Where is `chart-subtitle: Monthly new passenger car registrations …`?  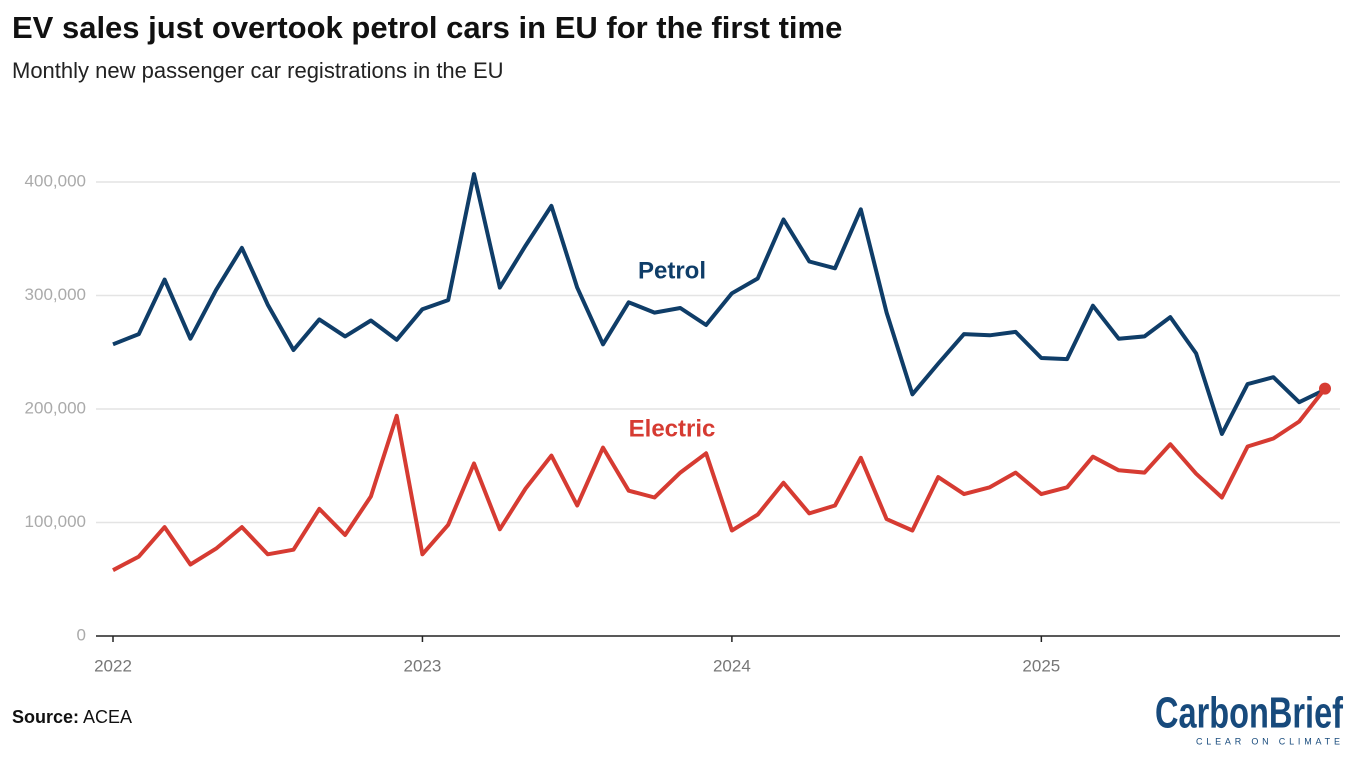
chart-subtitle: Monthly new passenger car registrations … is located at coordinates (258, 70).